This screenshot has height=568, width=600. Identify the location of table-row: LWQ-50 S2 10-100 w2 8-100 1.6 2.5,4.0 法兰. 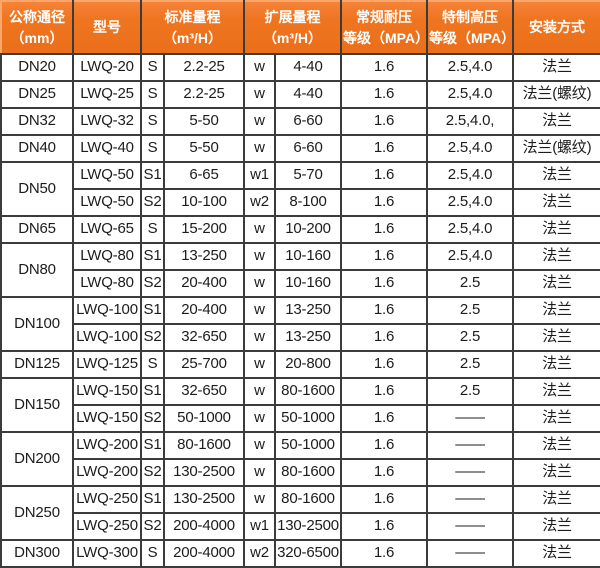
(300, 202).